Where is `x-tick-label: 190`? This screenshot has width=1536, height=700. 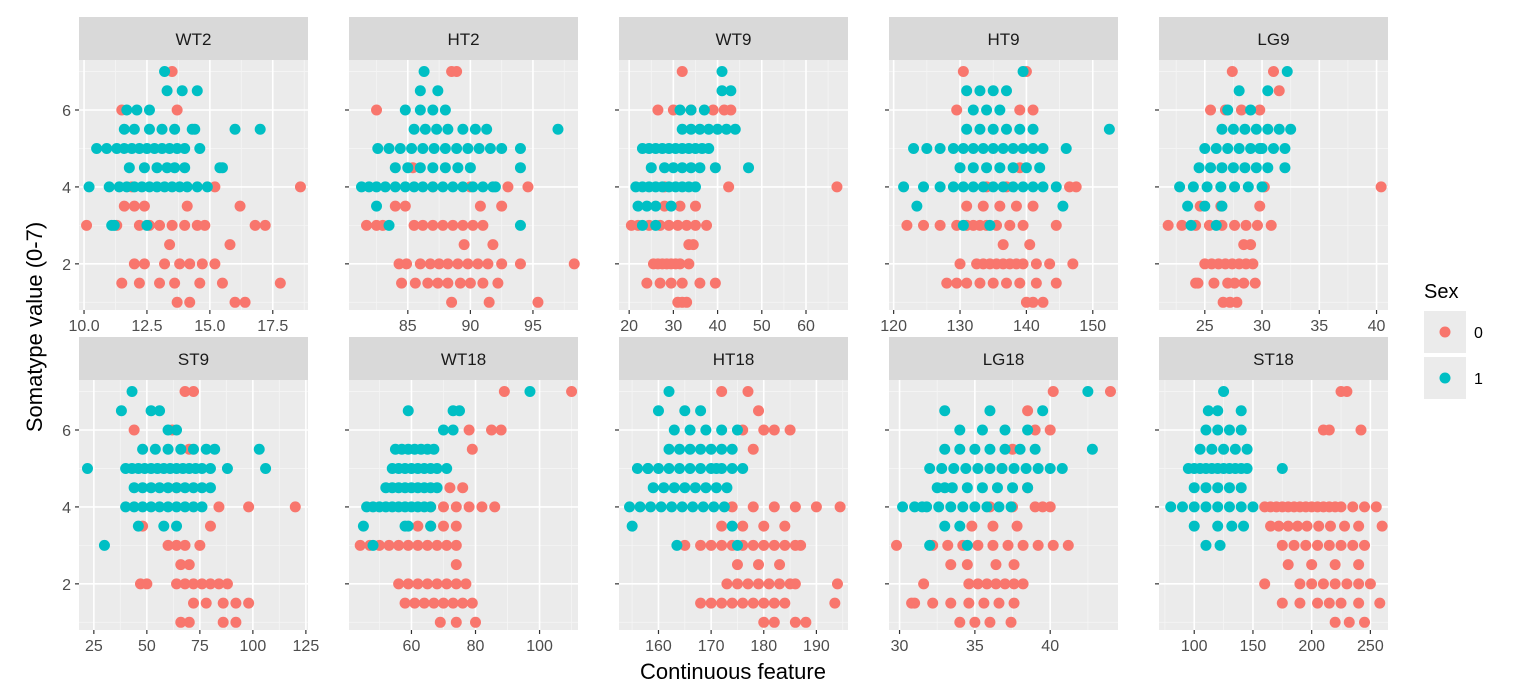
x-tick-label: 190 is located at coordinates (816, 646).